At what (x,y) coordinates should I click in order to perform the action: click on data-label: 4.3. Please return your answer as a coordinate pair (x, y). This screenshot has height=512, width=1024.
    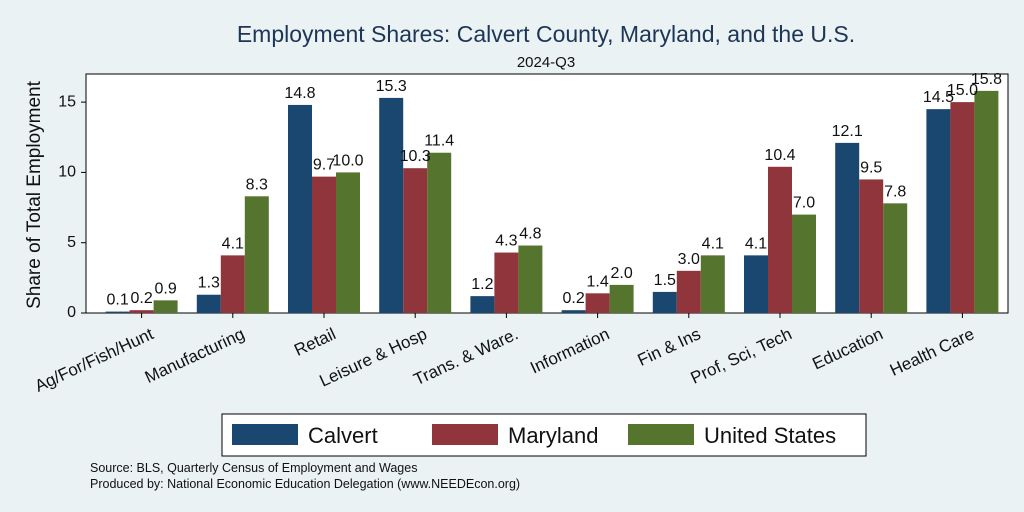
    Looking at the image, I should click on (506, 241).